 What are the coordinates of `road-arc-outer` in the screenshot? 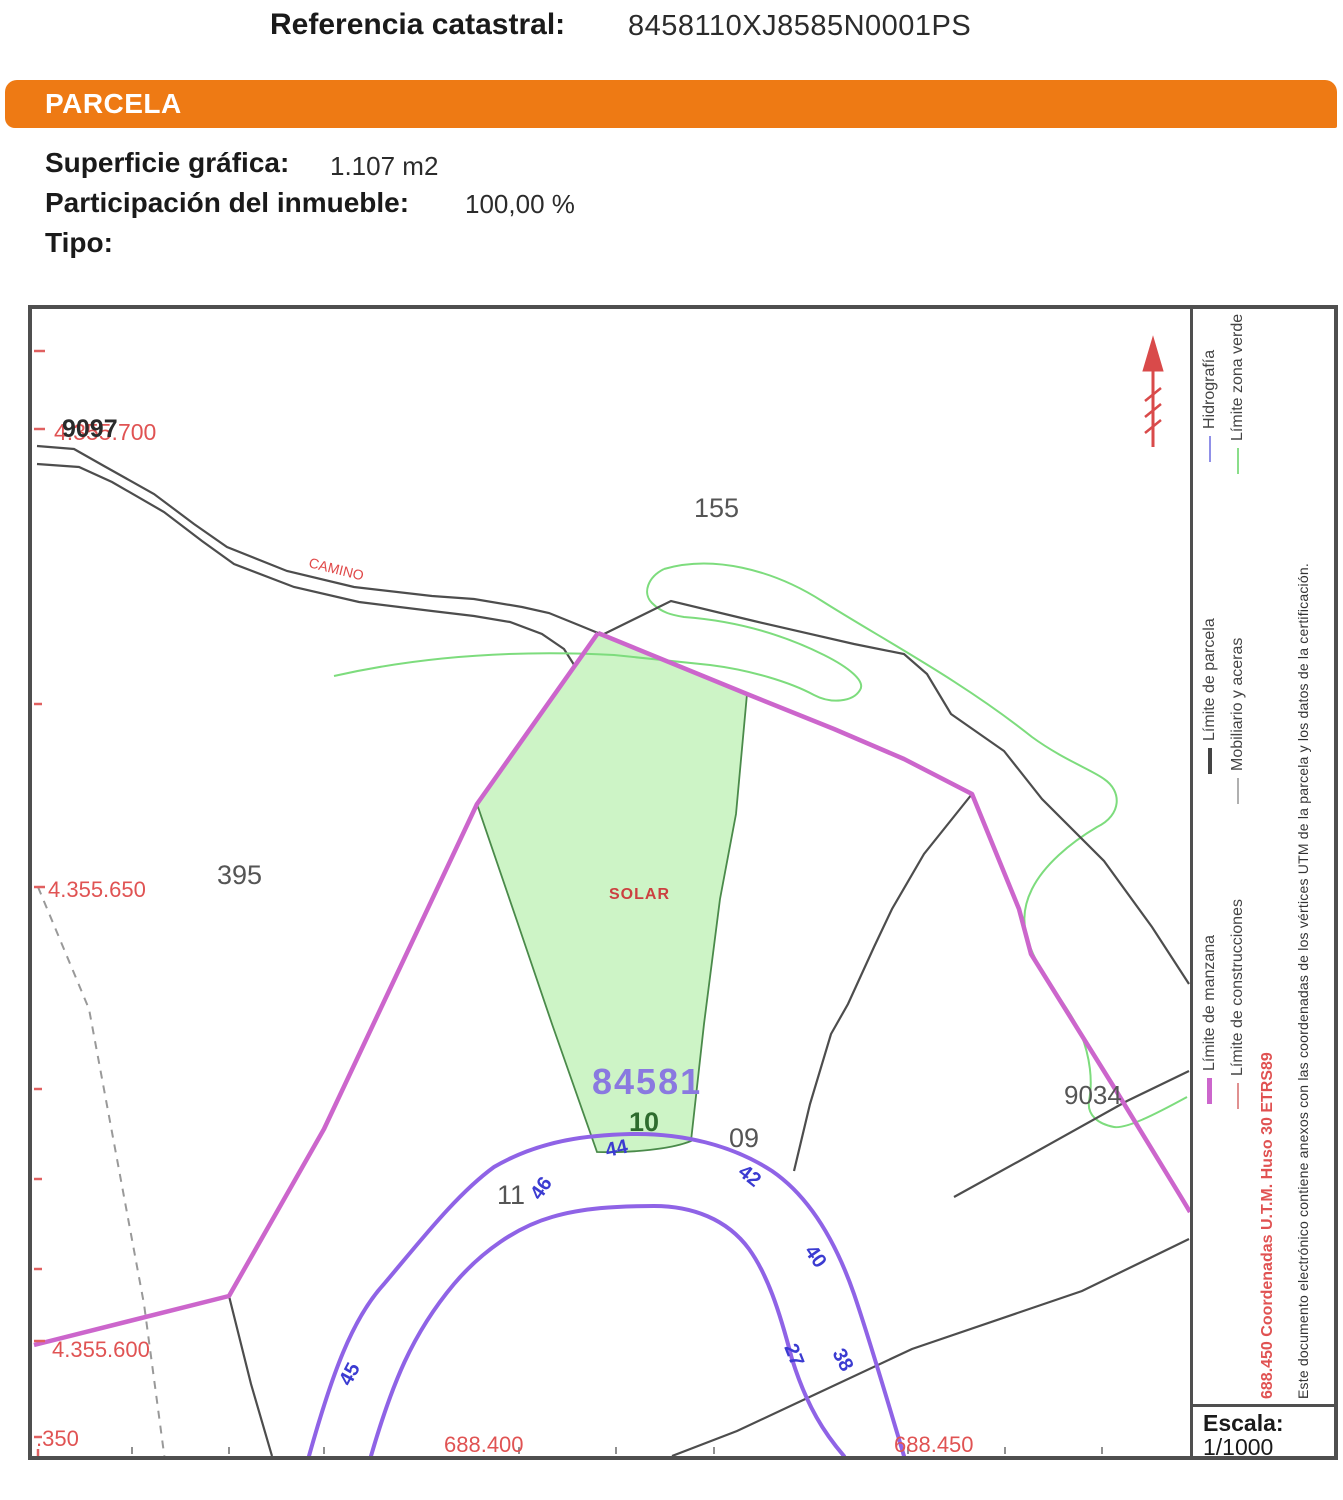 It's located at (606, 1293).